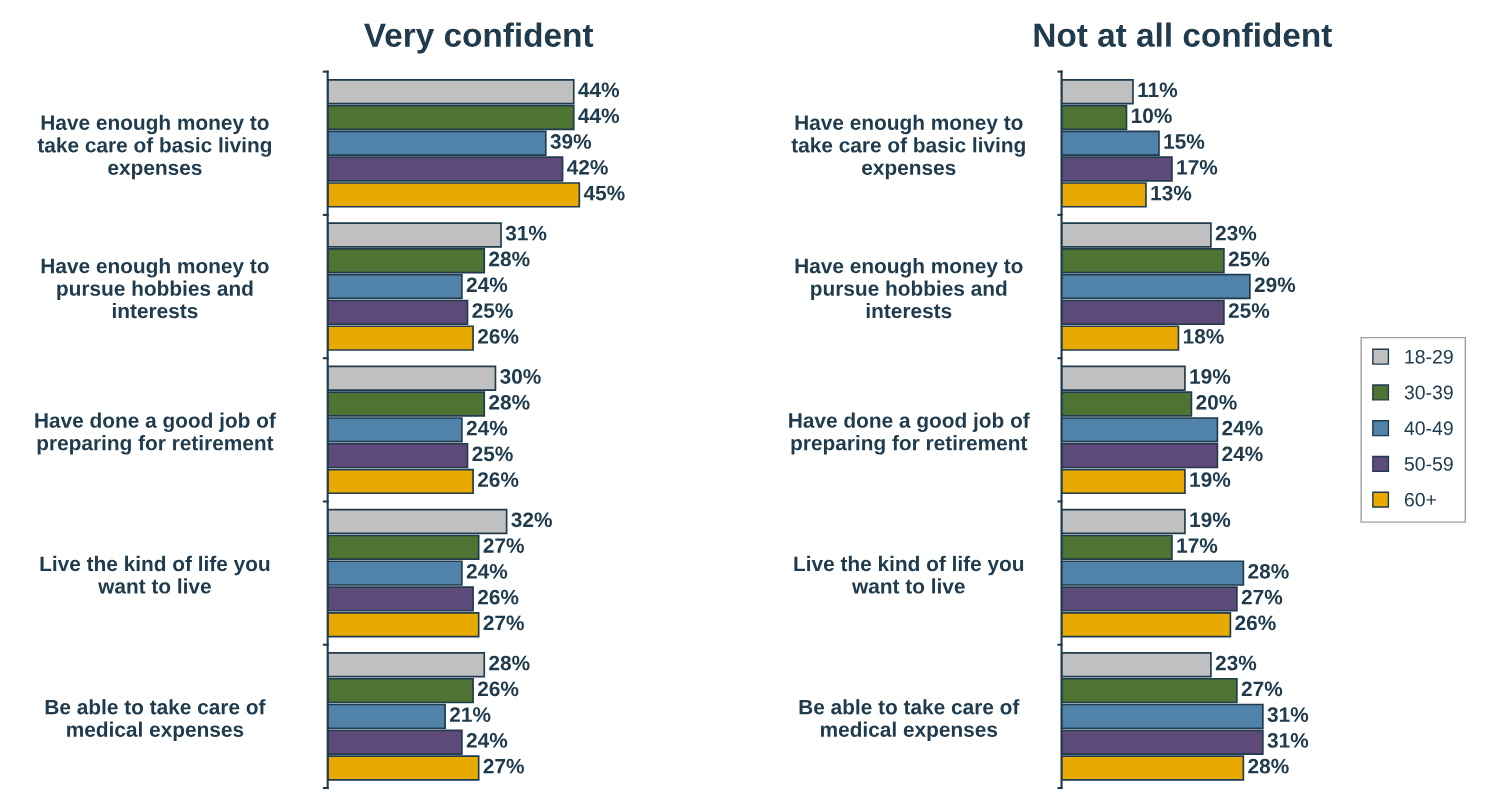  Describe the element at coordinates (1151, 116) in the screenshot. I see `data-label: 10%` at that location.